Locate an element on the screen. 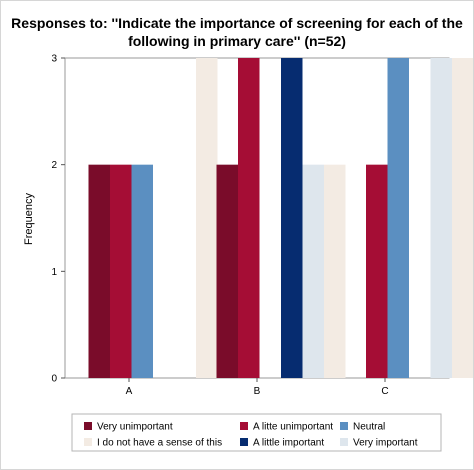  y-axis-label: Frequency is located at coordinates (29, 219).